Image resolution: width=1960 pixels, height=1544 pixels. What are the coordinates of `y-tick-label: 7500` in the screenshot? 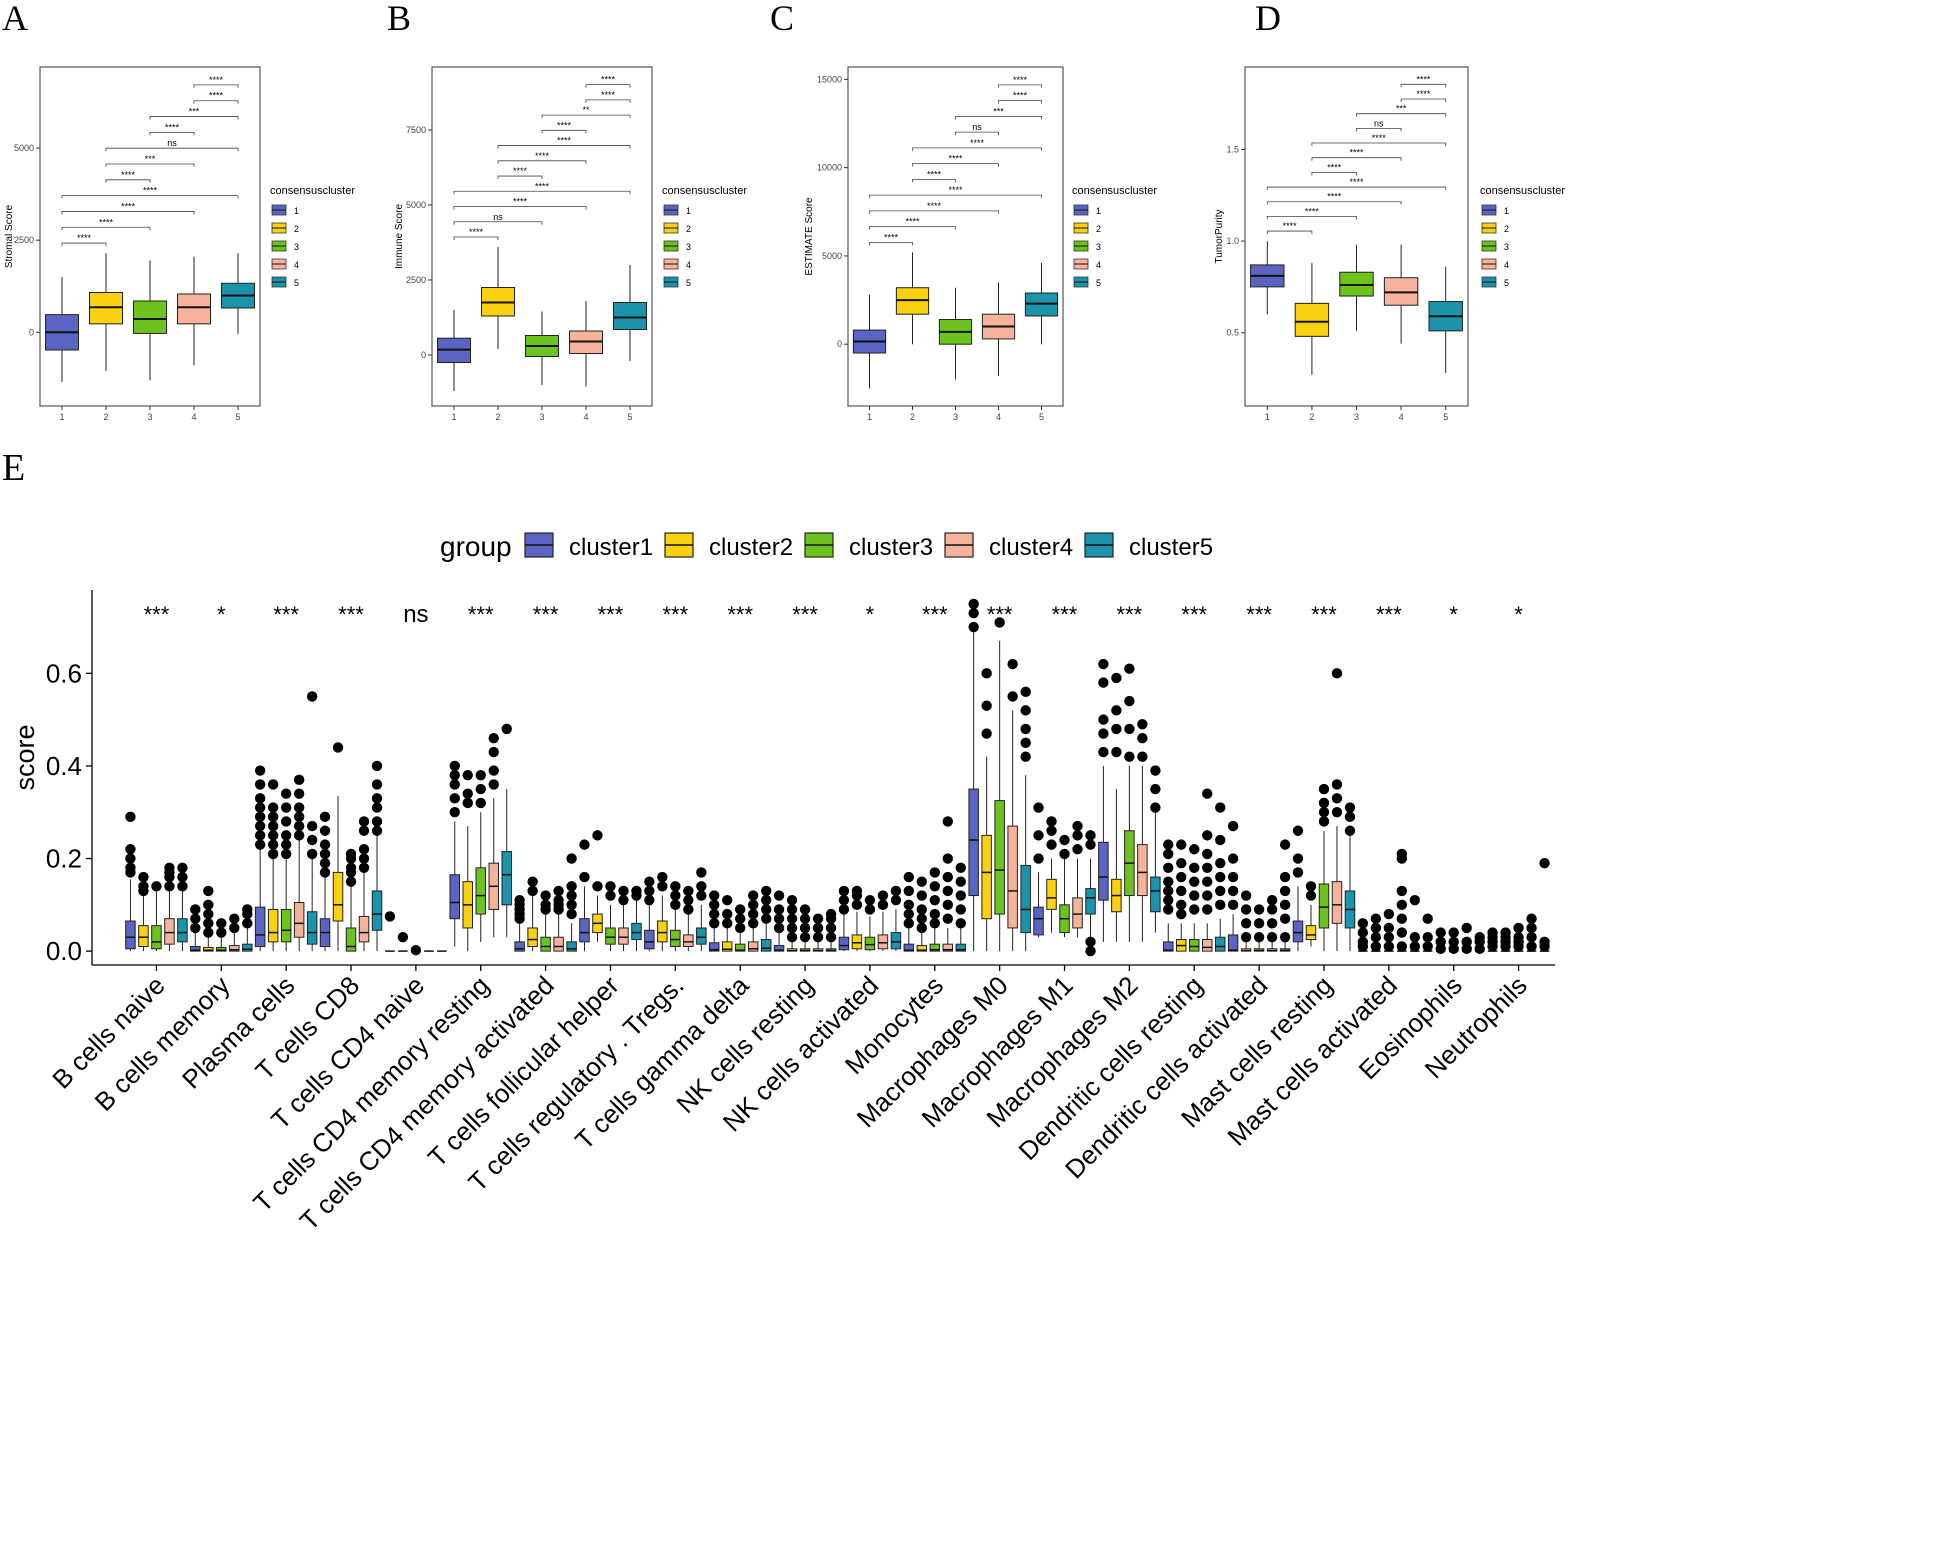 It's located at (416, 130).